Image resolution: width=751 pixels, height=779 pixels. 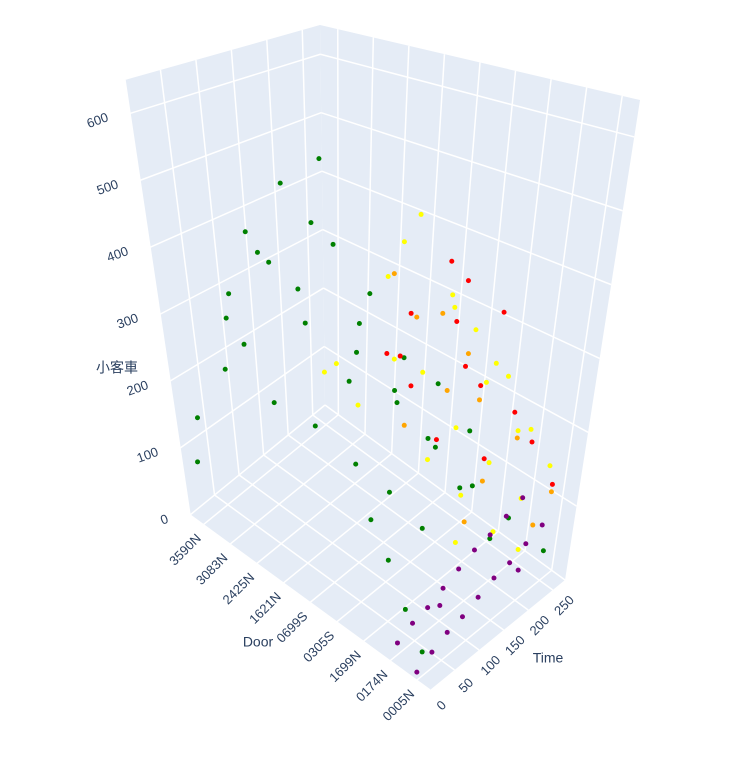 What do you see at coordinates (164, 519) in the screenshot?
I see `z-tick-label: 0` at bounding box center [164, 519].